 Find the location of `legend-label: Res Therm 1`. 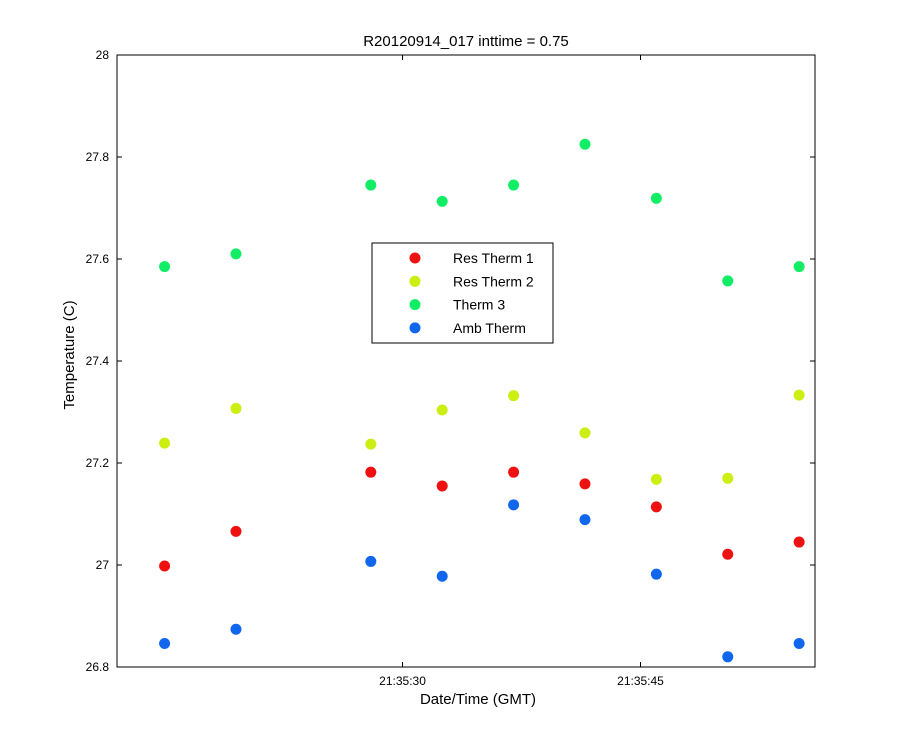

legend-label: Res Therm 1 is located at coordinates (493, 258).